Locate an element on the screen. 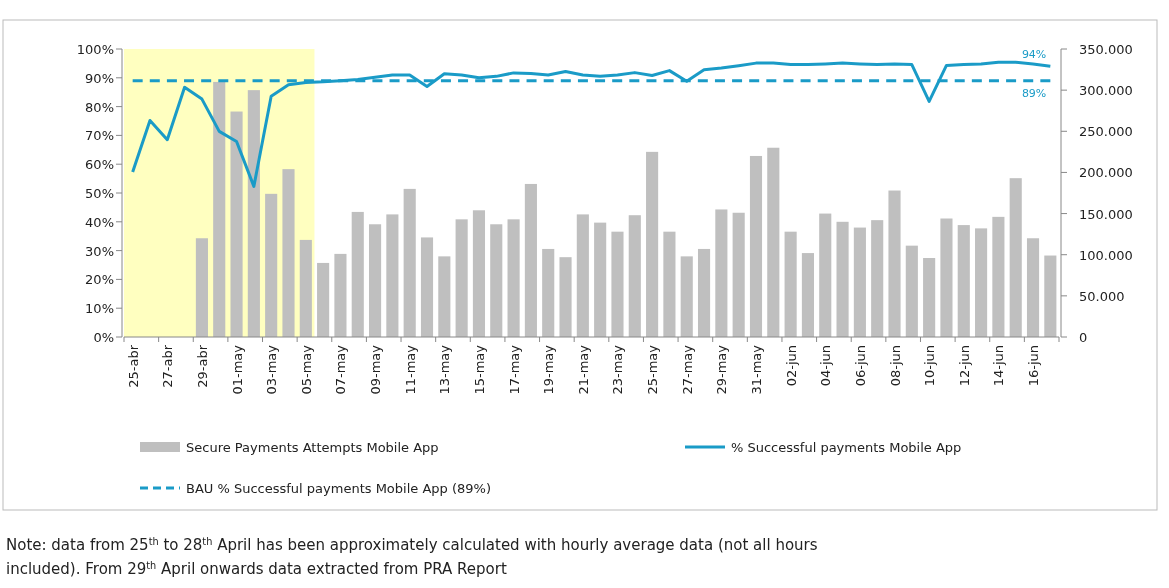 The image size is (1169, 588). text: Note: data from 25$^{th}$ to 28$^{th}$ April has been approximately calculated with hourly average data (not all hours included). From 29$^{th}$ April onwards data extracted from PRA Report is located at coordinates (412, 556).